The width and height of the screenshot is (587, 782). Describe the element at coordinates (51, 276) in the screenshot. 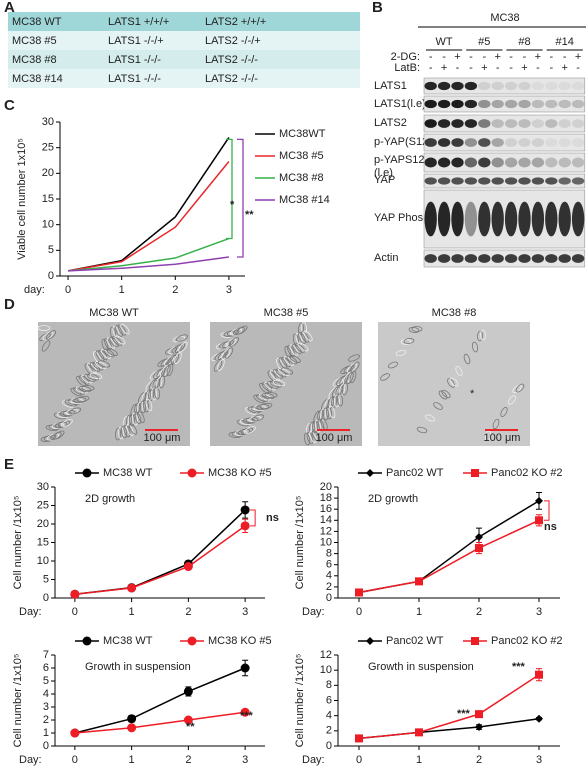

I see `y-tick-label: 0` at that location.